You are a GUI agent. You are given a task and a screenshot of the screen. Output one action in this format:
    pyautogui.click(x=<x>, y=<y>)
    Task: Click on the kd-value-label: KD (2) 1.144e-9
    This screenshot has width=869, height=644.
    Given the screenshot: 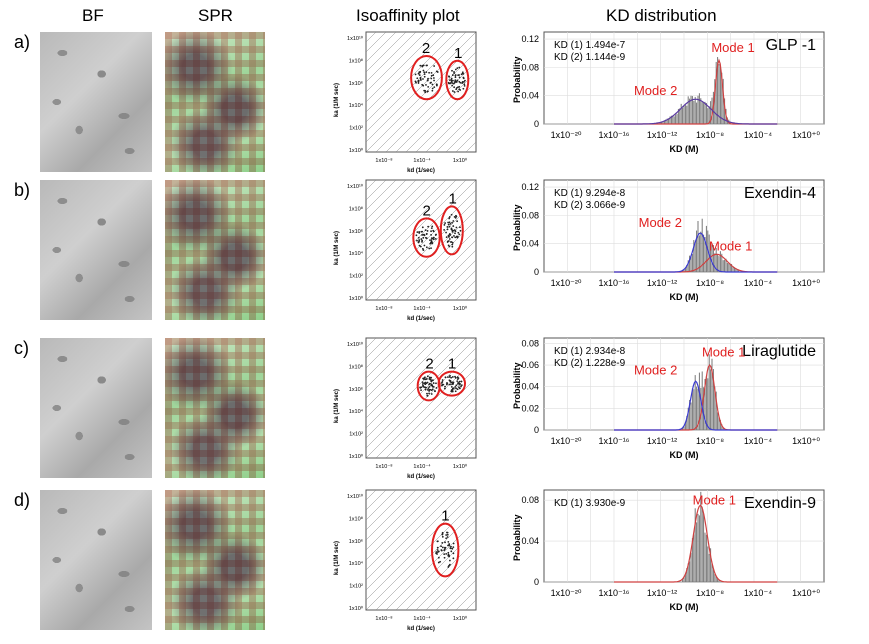 What is the action you would take?
    pyautogui.click(x=590, y=57)
    